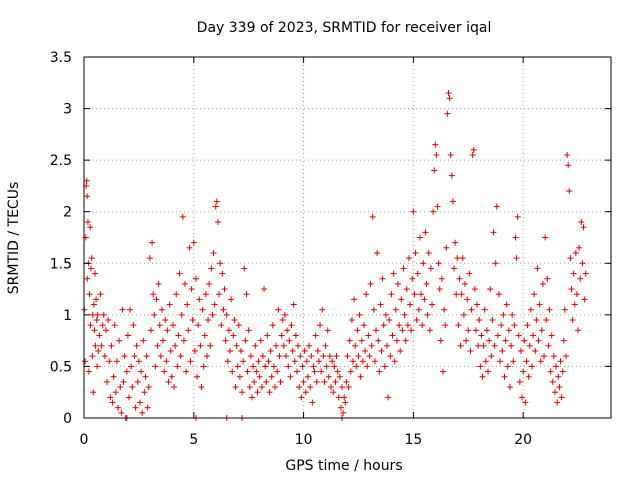 The image size is (640, 480). What do you see at coordinates (413, 440) in the screenshot?
I see `x-tick-label: 15` at bounding box center [413, 440].